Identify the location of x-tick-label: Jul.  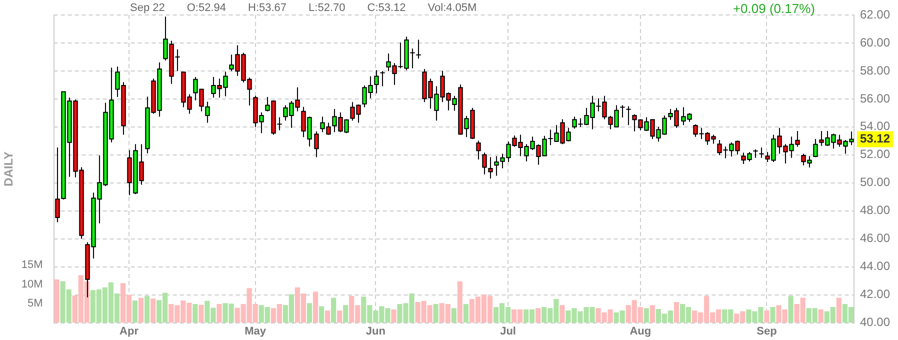
(508, 331).